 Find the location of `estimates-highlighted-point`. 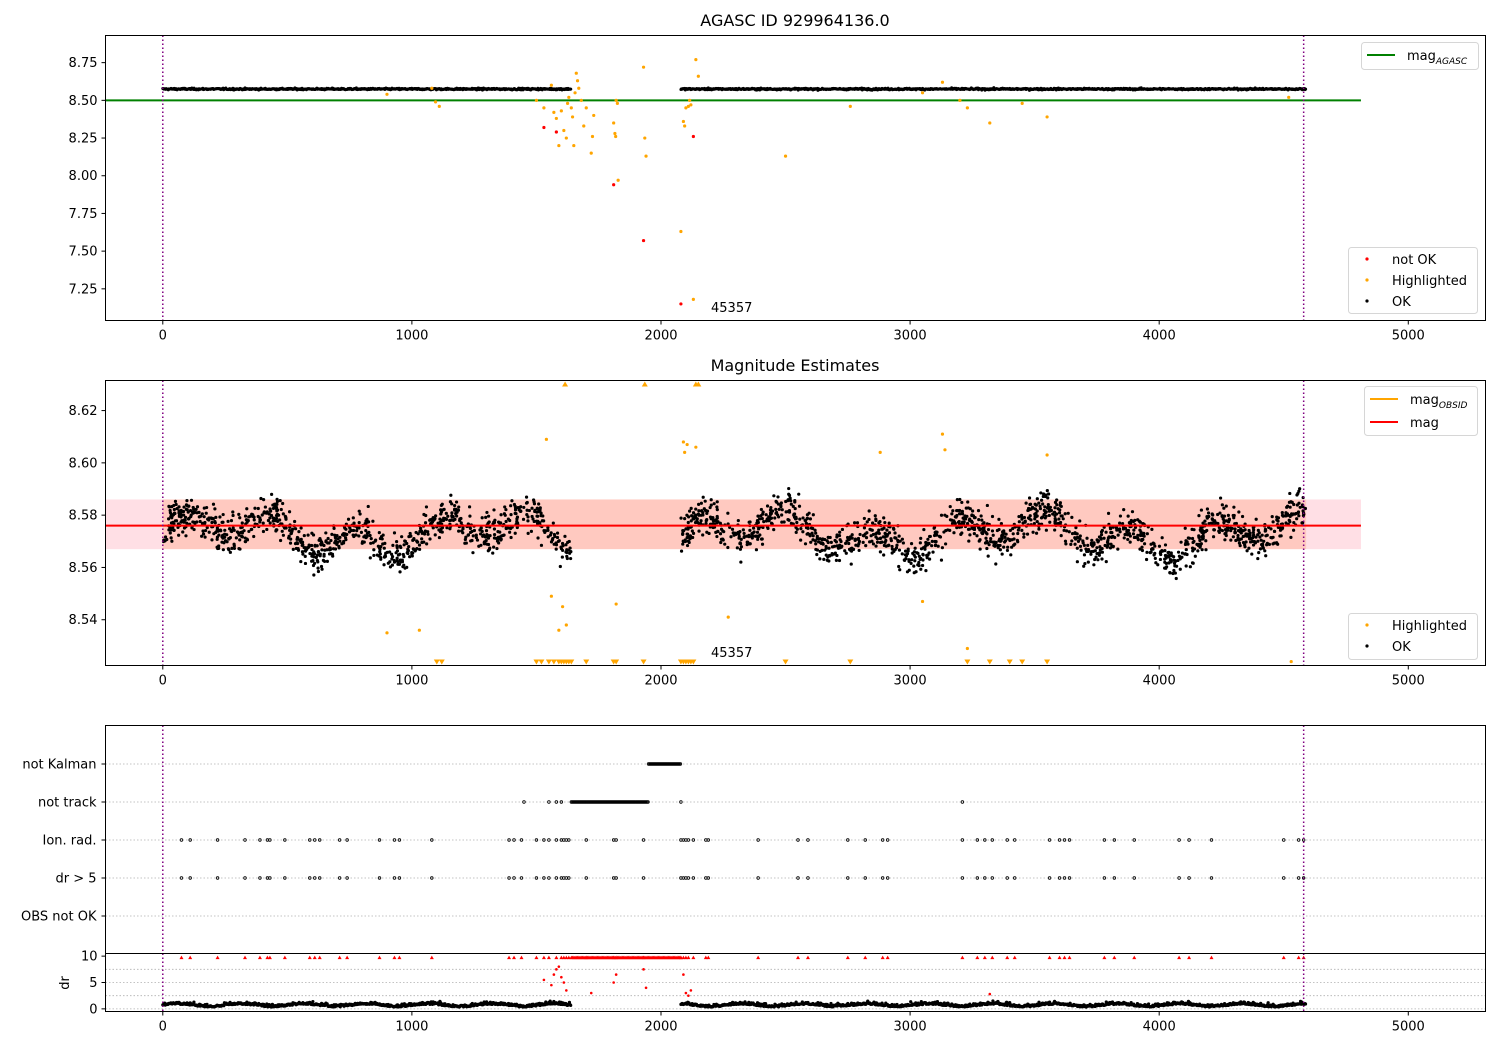

estimates-highlighted-point is located at coordinates (1291, 661).